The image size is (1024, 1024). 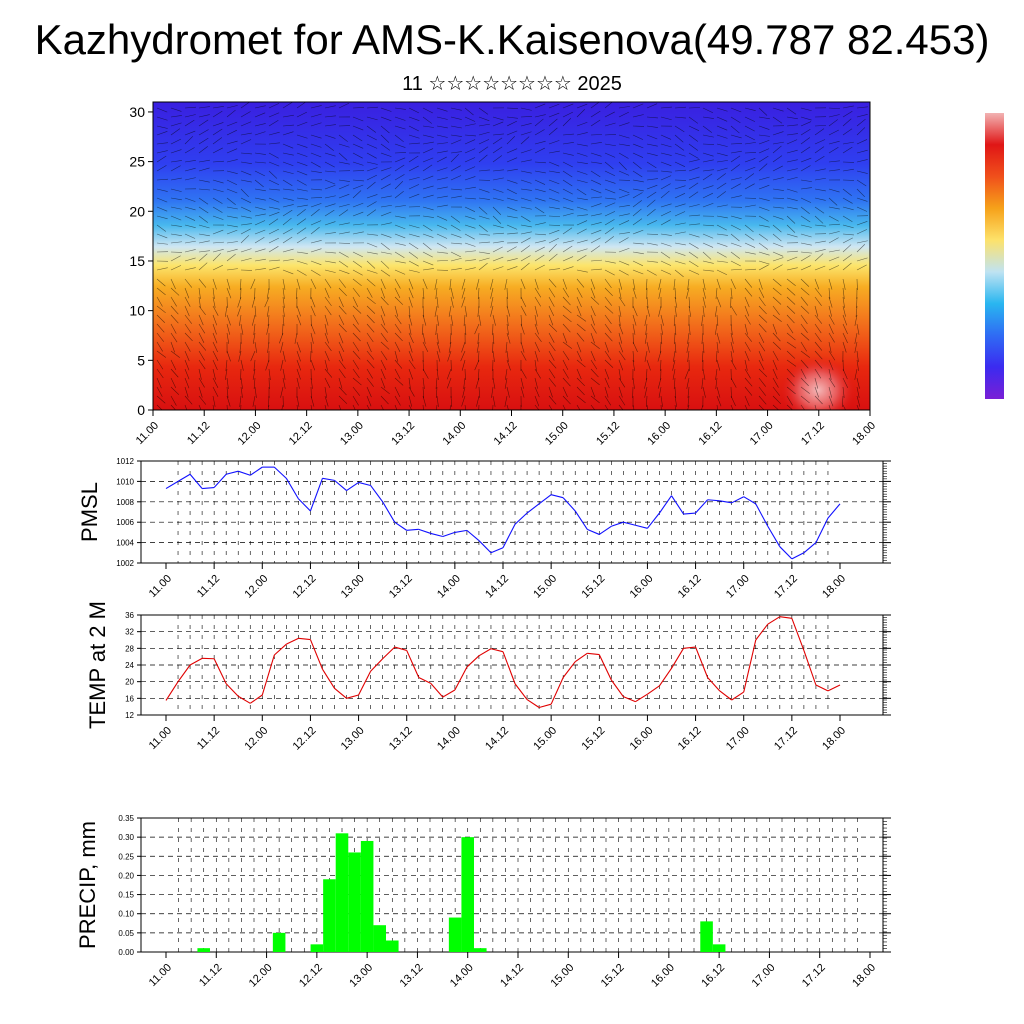 I want to click on heatmap-hotspot, so click(x=818, y=383).